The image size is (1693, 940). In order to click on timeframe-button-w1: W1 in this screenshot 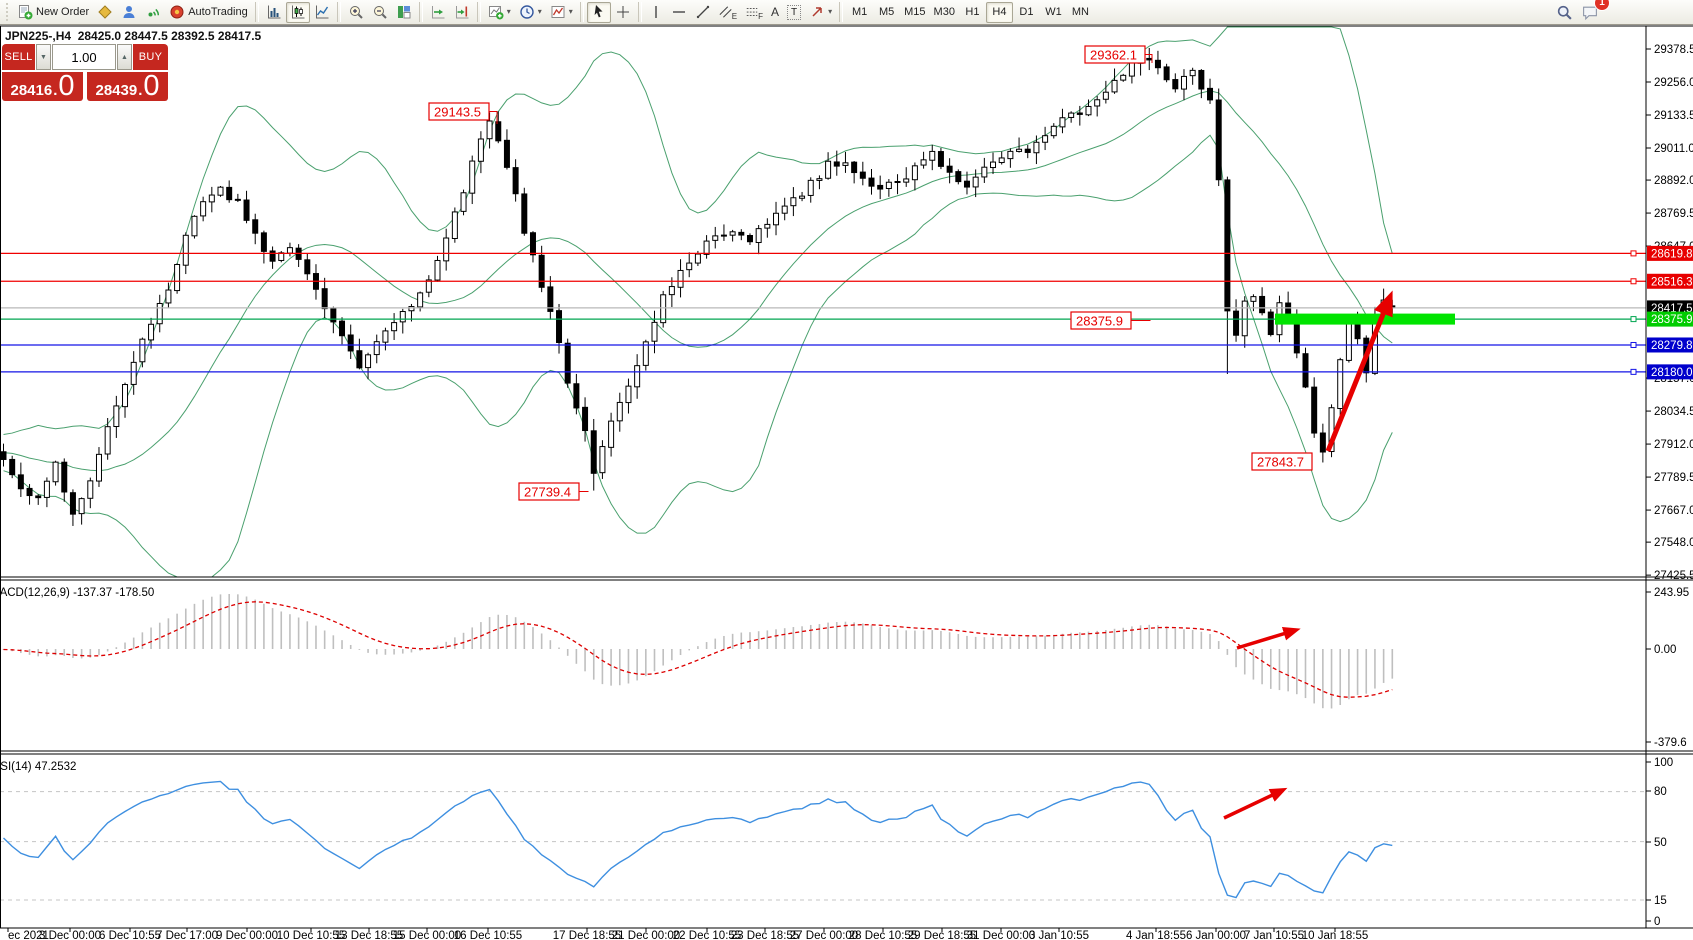, I will do `click(1053, 12)`.